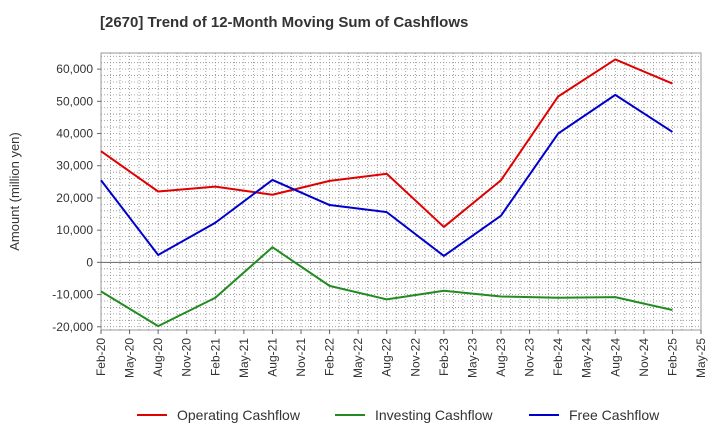  What do you see at coordinates (158, 357) in the screenshot?
I see `x-tick-label: Aug-20` at bounding box center [158, 357].